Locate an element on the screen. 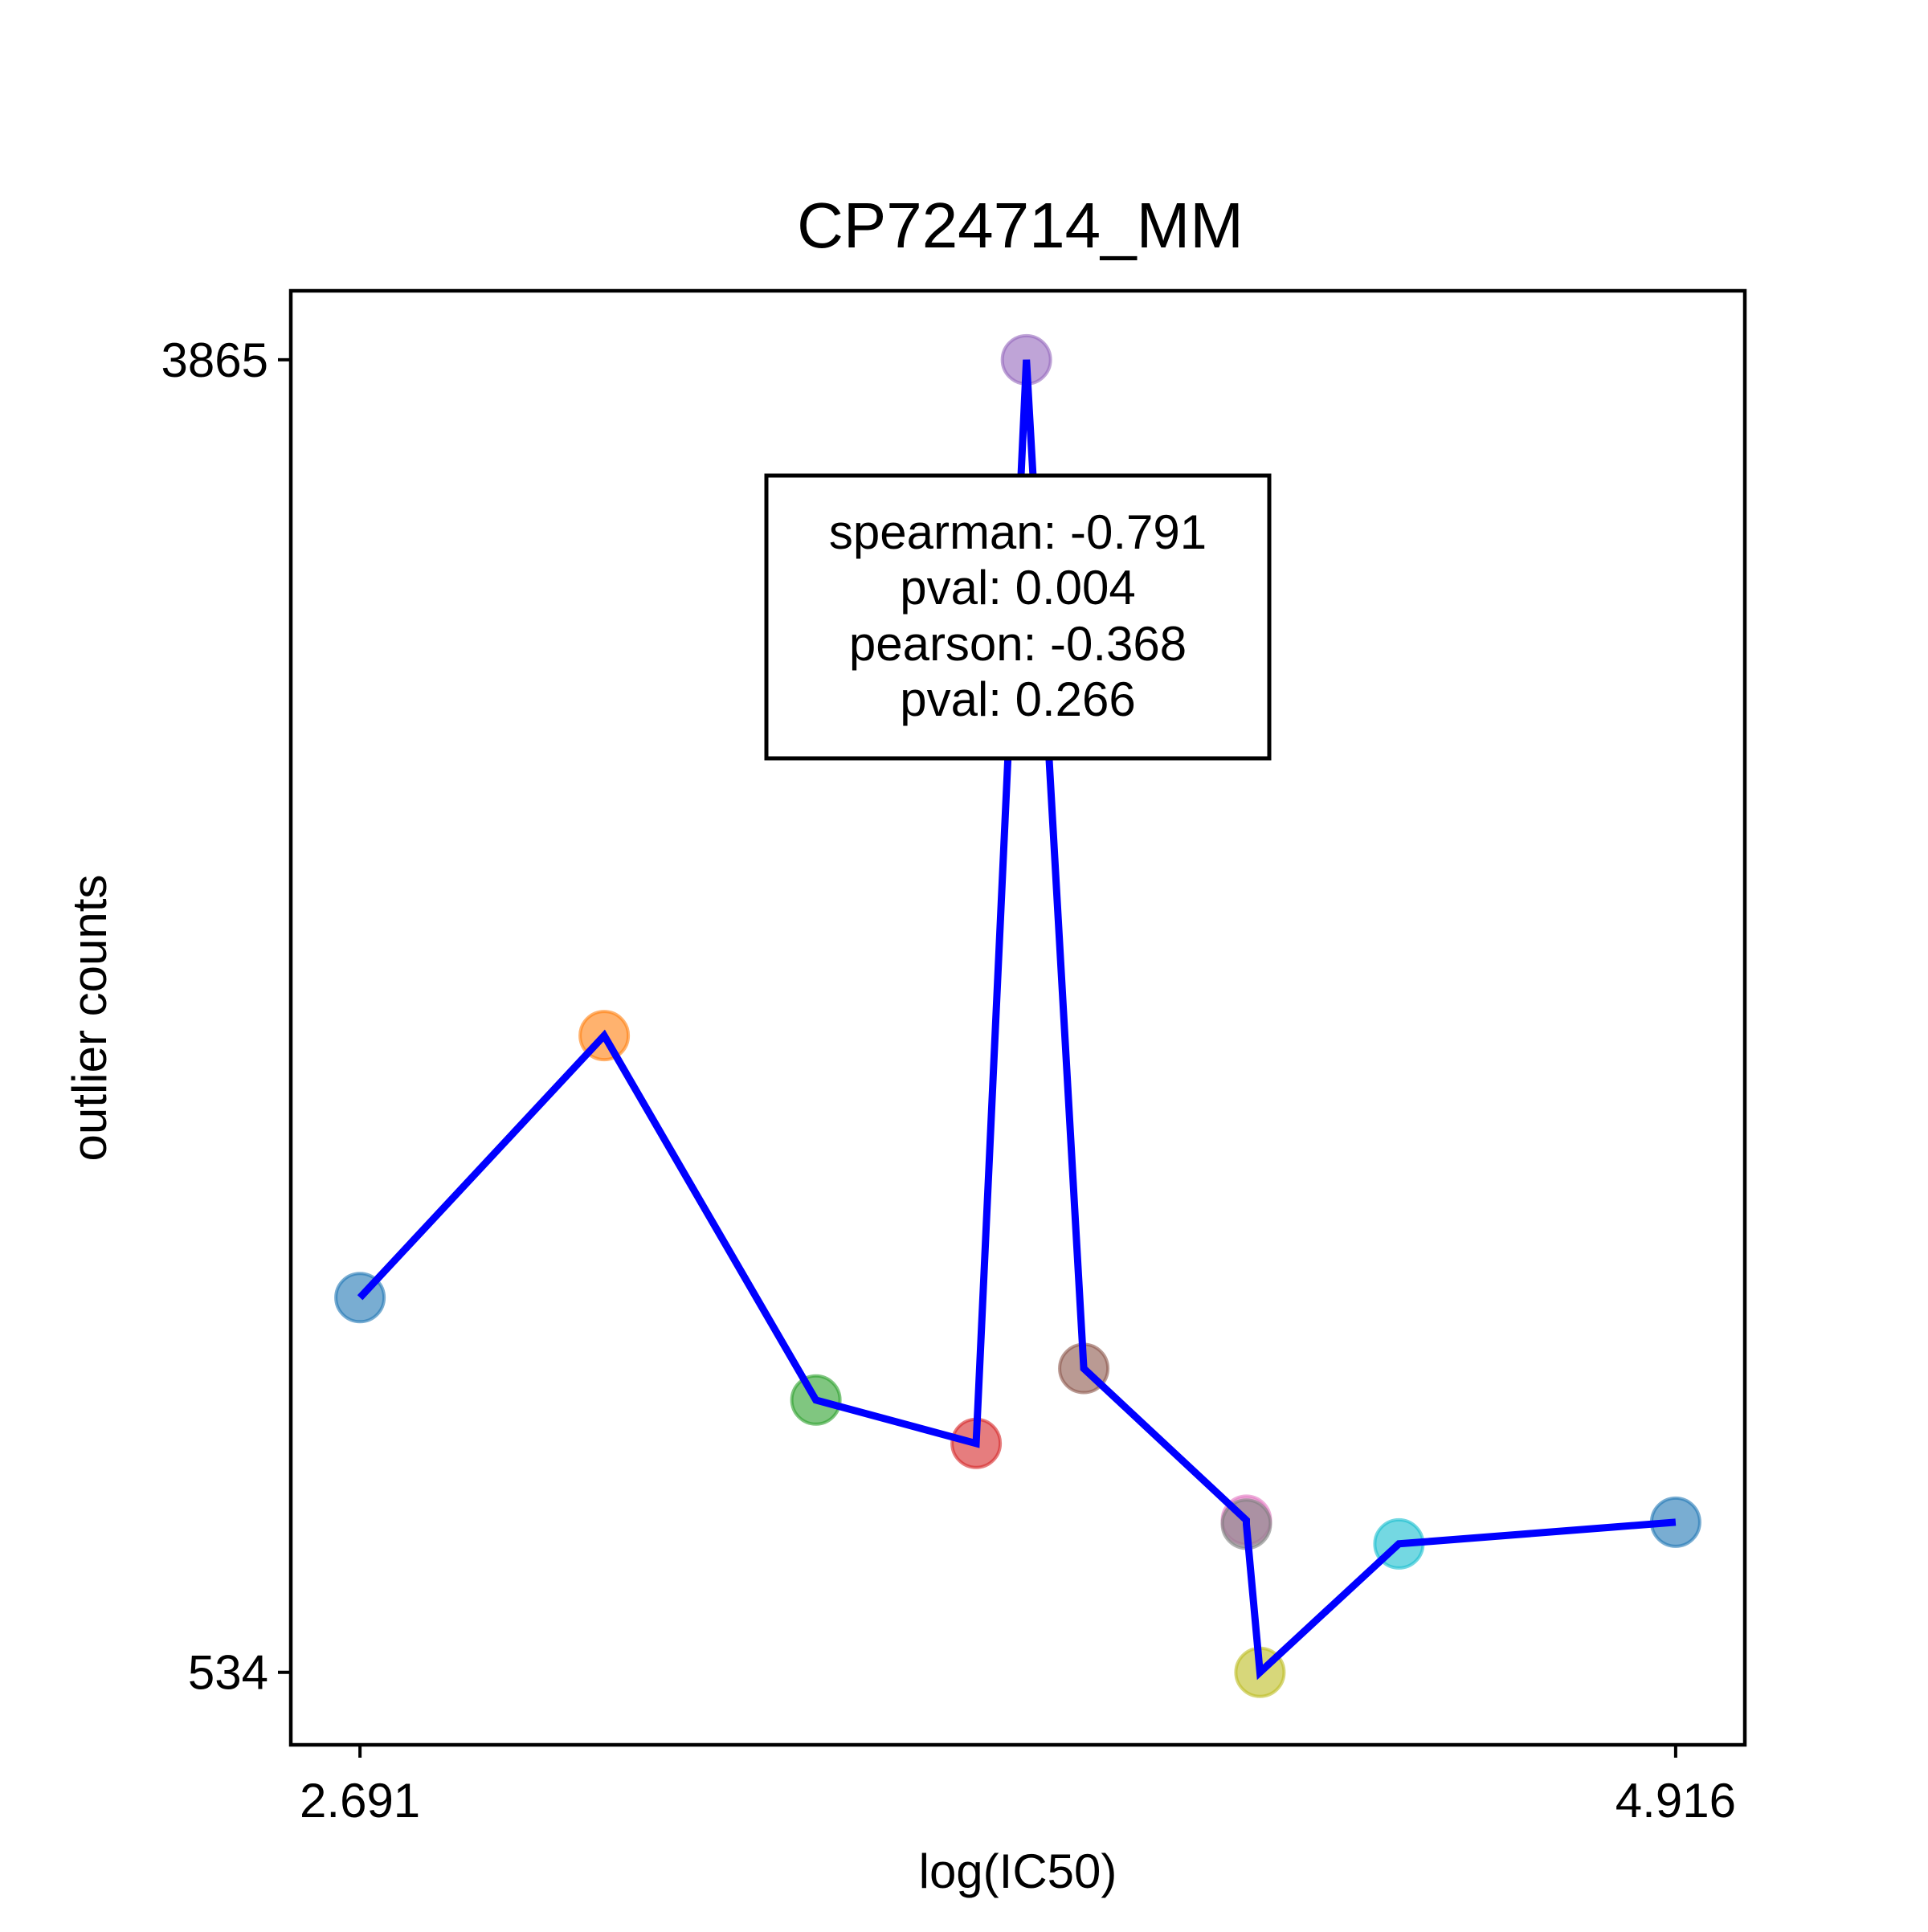  x-tick-label-0: 2.691 is located at coordinates (360, 1801).